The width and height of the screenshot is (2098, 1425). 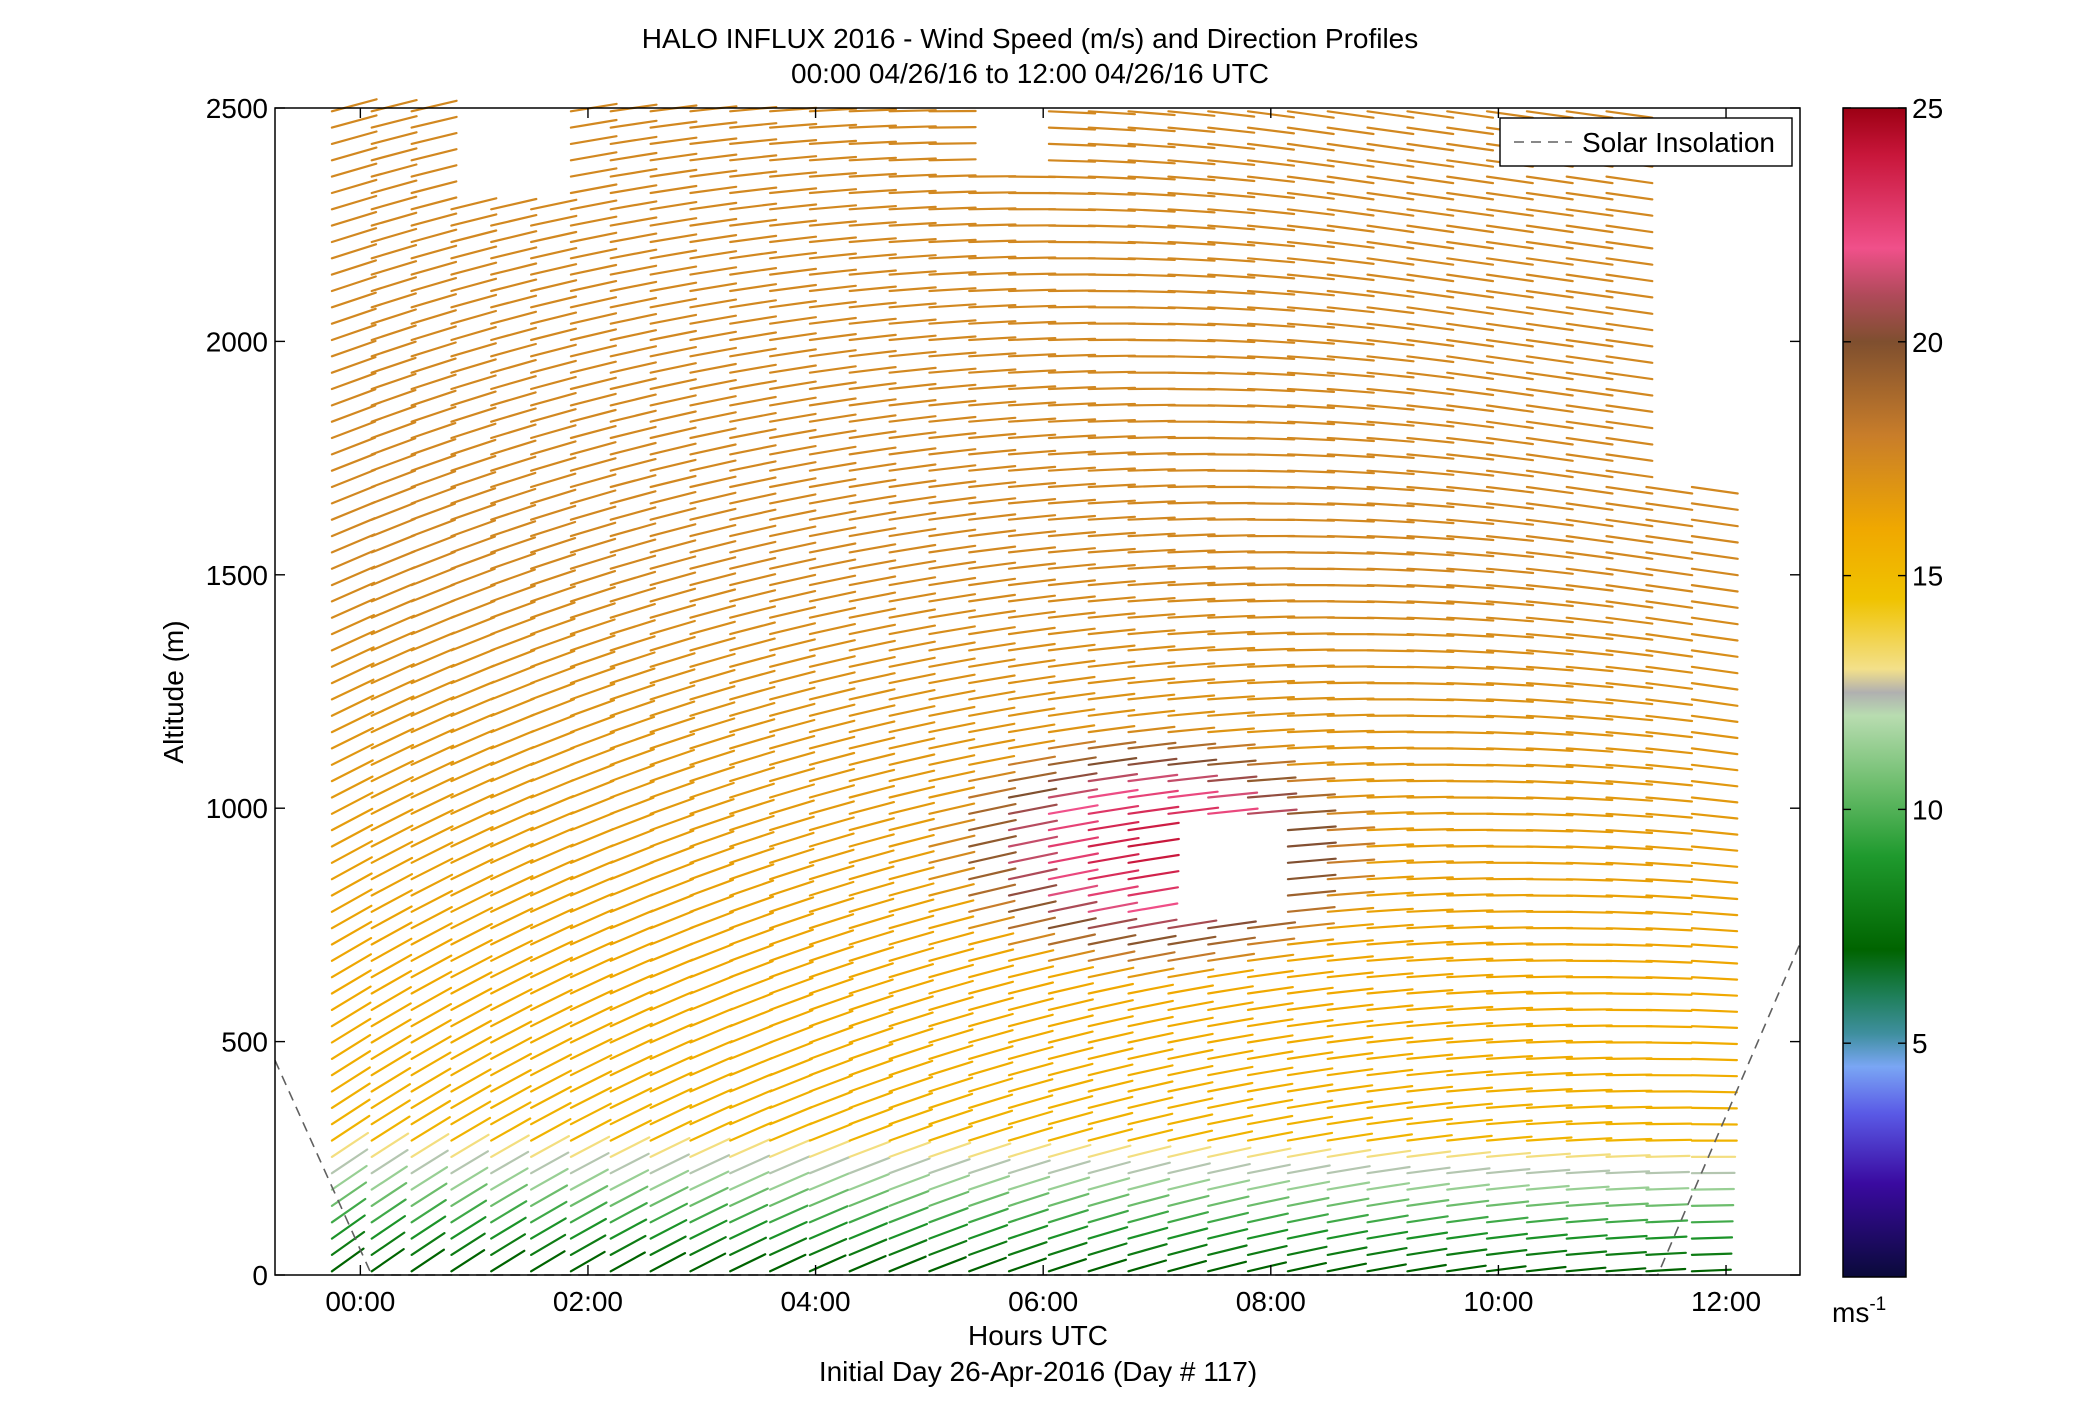 What do you see at coordinates (1646, 142) in the screenshot?
I see `legend: Solar Insolation` at bounding box center [1646, 142].